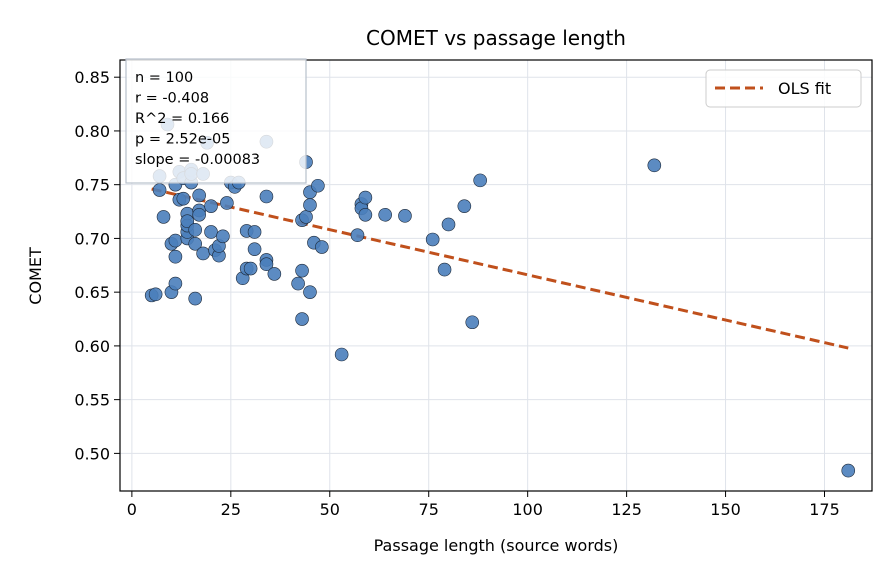 This screenshot has width=896, height=584. Describe the element at coordinates (92, 292) in the screenshot. I see `y-tick-label: 0.65` at that location.